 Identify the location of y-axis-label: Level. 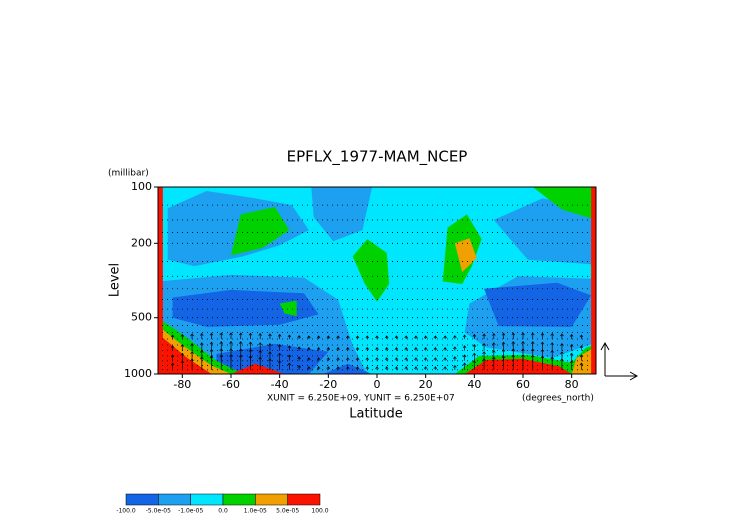
(115, 280).